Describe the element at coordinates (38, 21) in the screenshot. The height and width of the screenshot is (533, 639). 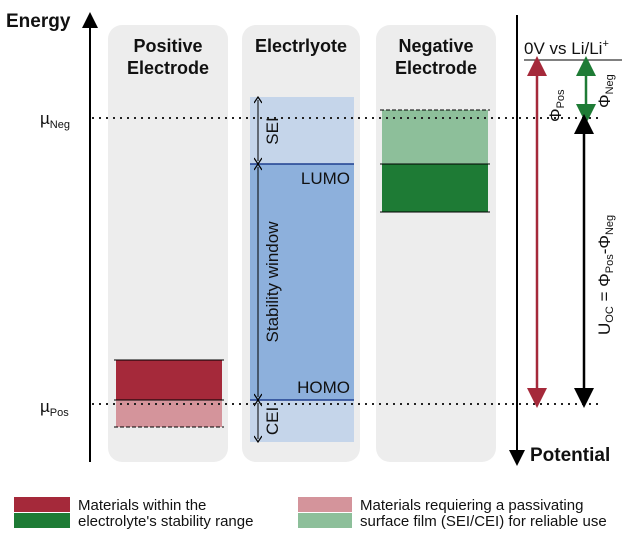
I see `energy-label: Energy` at that location.